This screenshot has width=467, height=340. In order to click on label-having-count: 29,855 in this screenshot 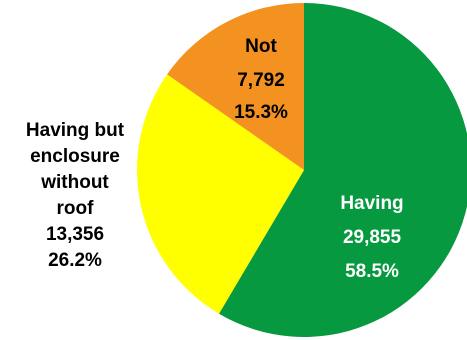, I will do `click(372, 237)`.